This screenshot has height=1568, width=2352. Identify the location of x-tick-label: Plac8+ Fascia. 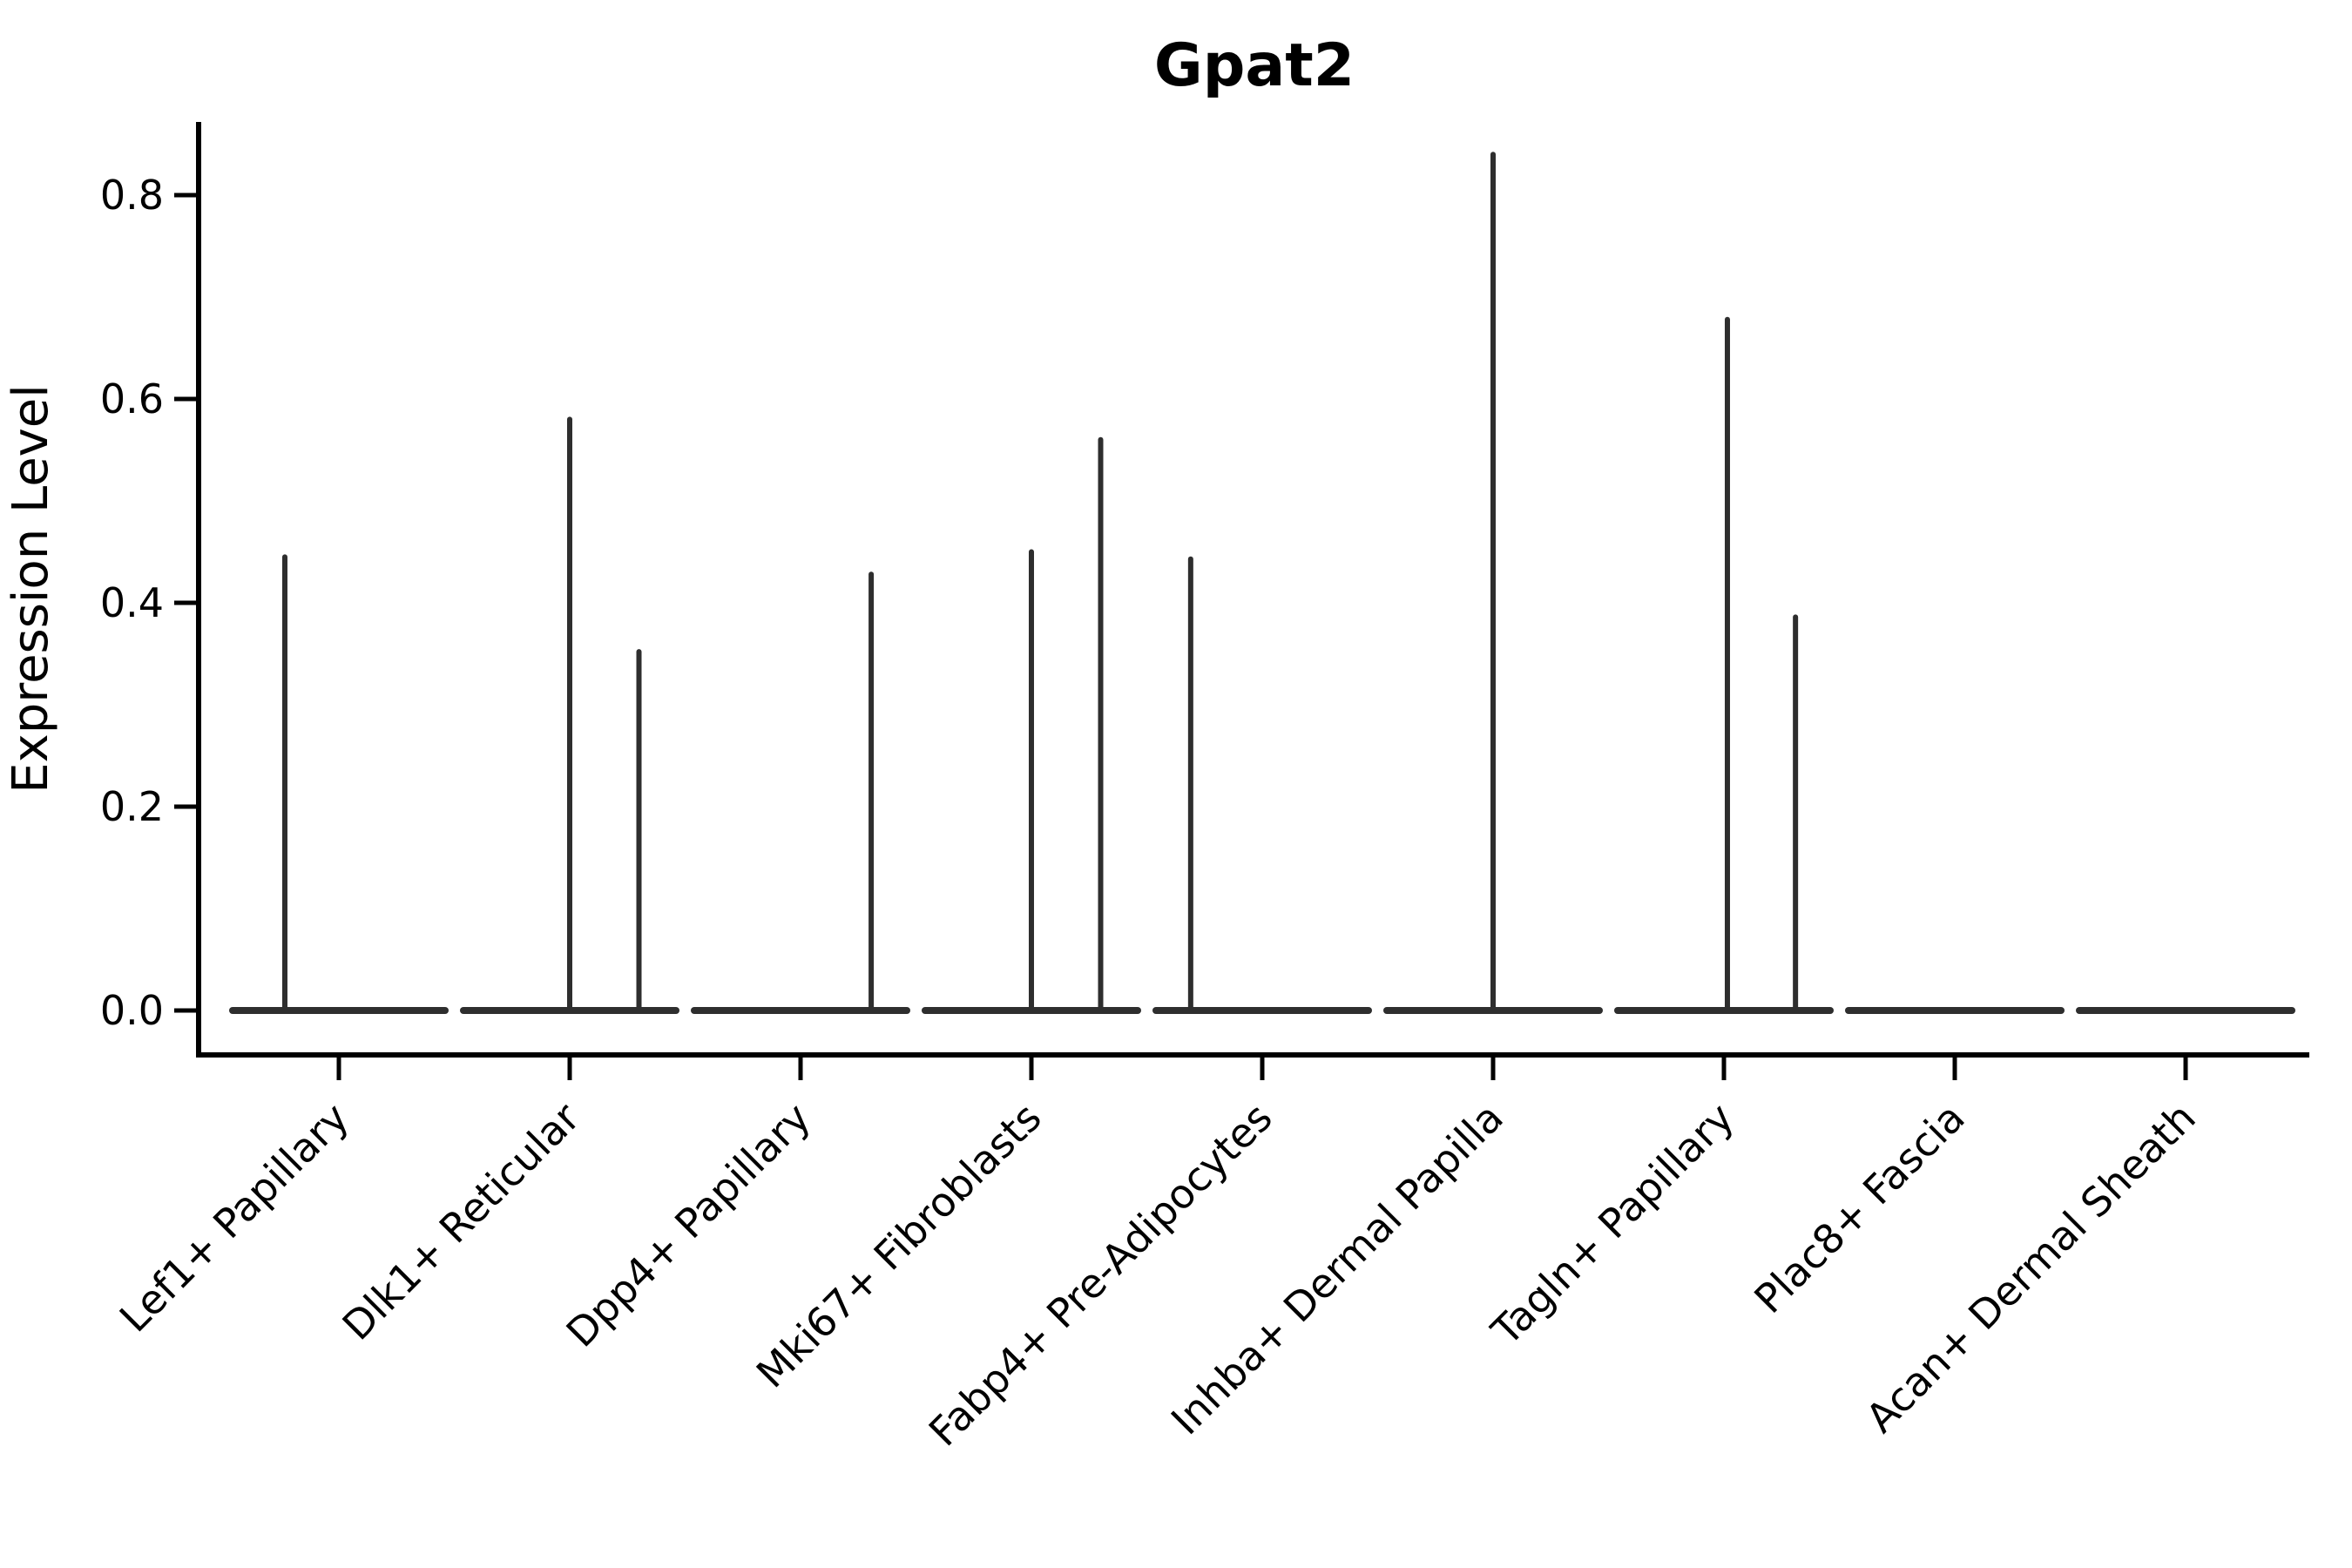
(1859, 1208).